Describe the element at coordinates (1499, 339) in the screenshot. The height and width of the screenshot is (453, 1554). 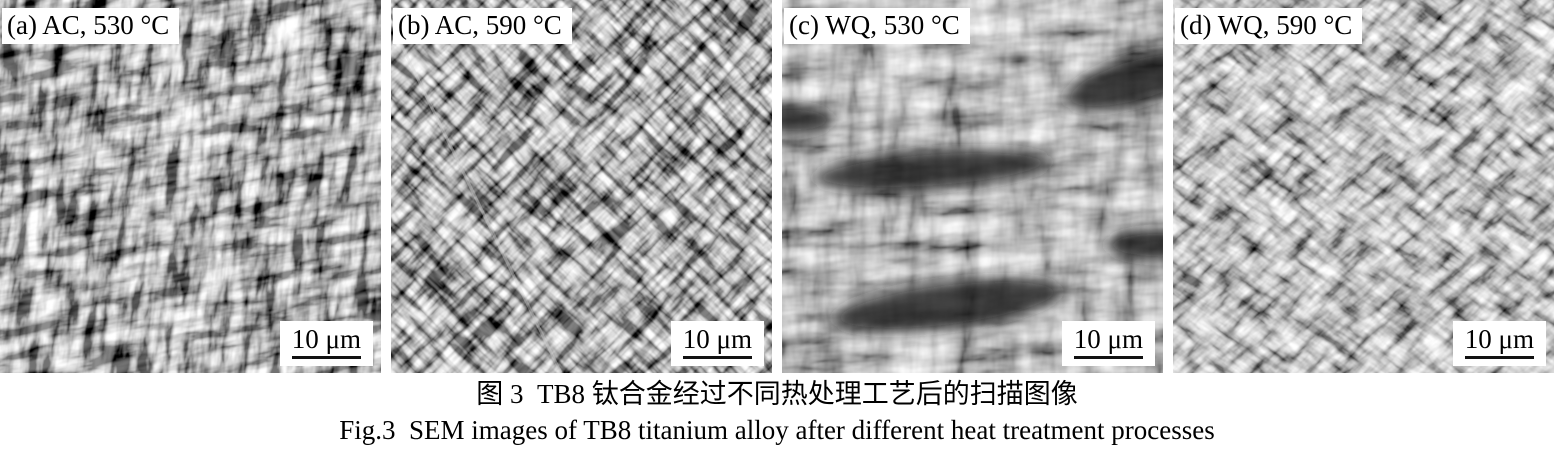
I see `scale-bar-text-d: 10 μm` at that location.